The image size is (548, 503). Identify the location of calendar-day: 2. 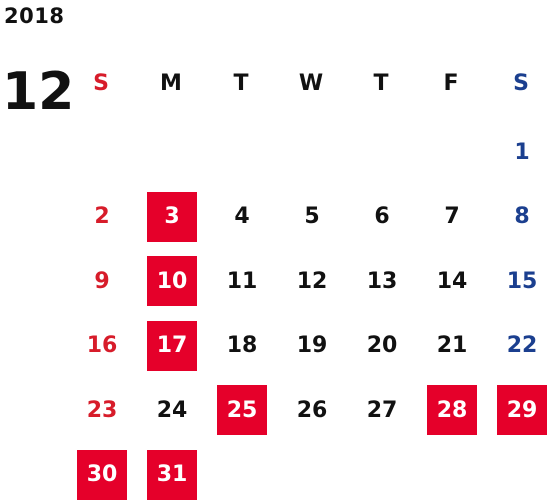
(102, 216).